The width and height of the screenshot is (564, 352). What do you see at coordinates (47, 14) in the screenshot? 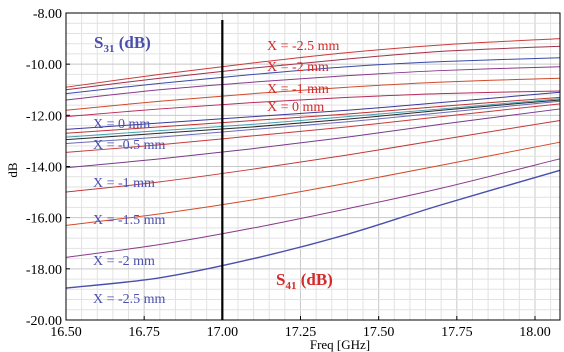
I see `y-tick-label: -8.00` at bounding box center [47, 14].